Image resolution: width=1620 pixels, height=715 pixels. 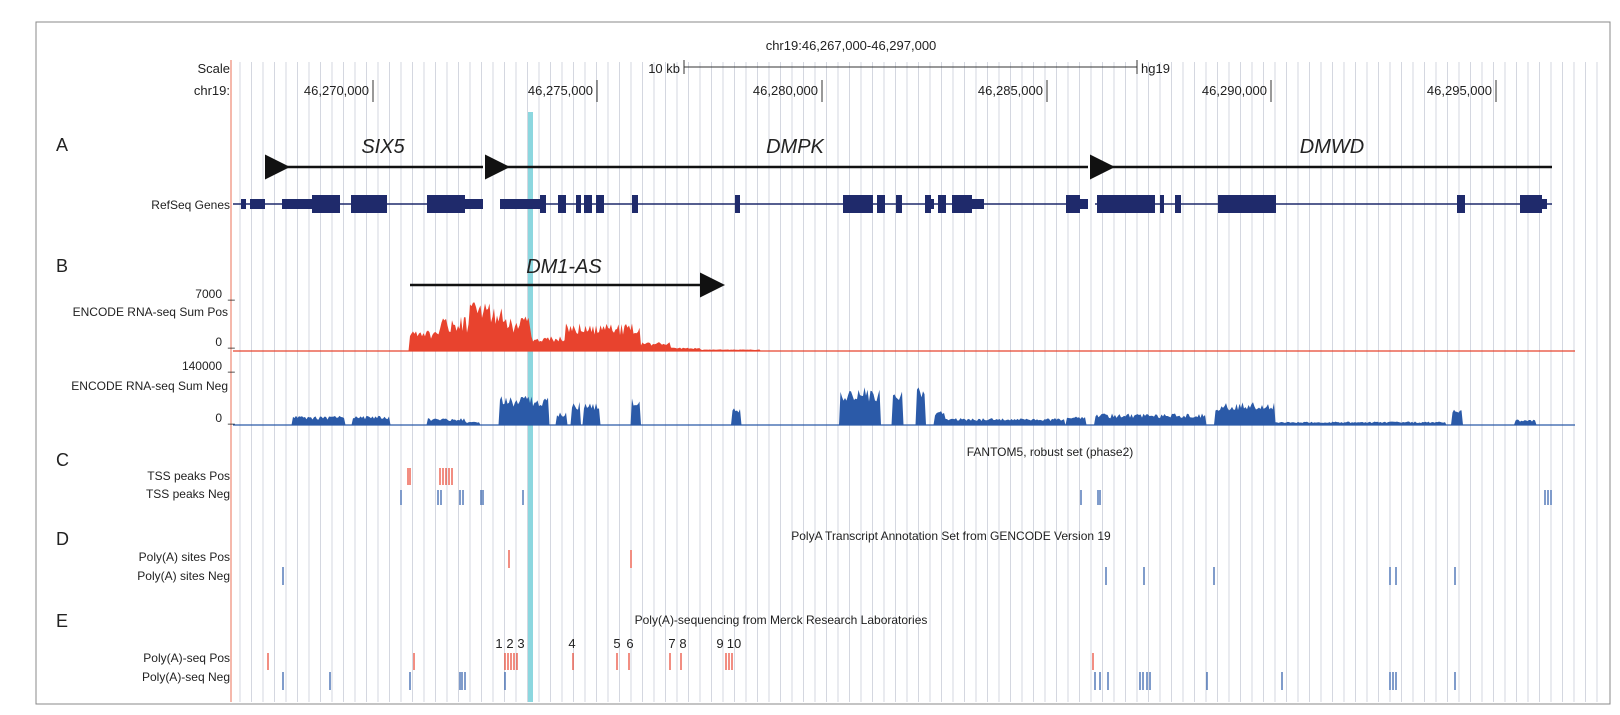 I want to click on polyaseq-site-number: 3, so click(x=520, y=643).